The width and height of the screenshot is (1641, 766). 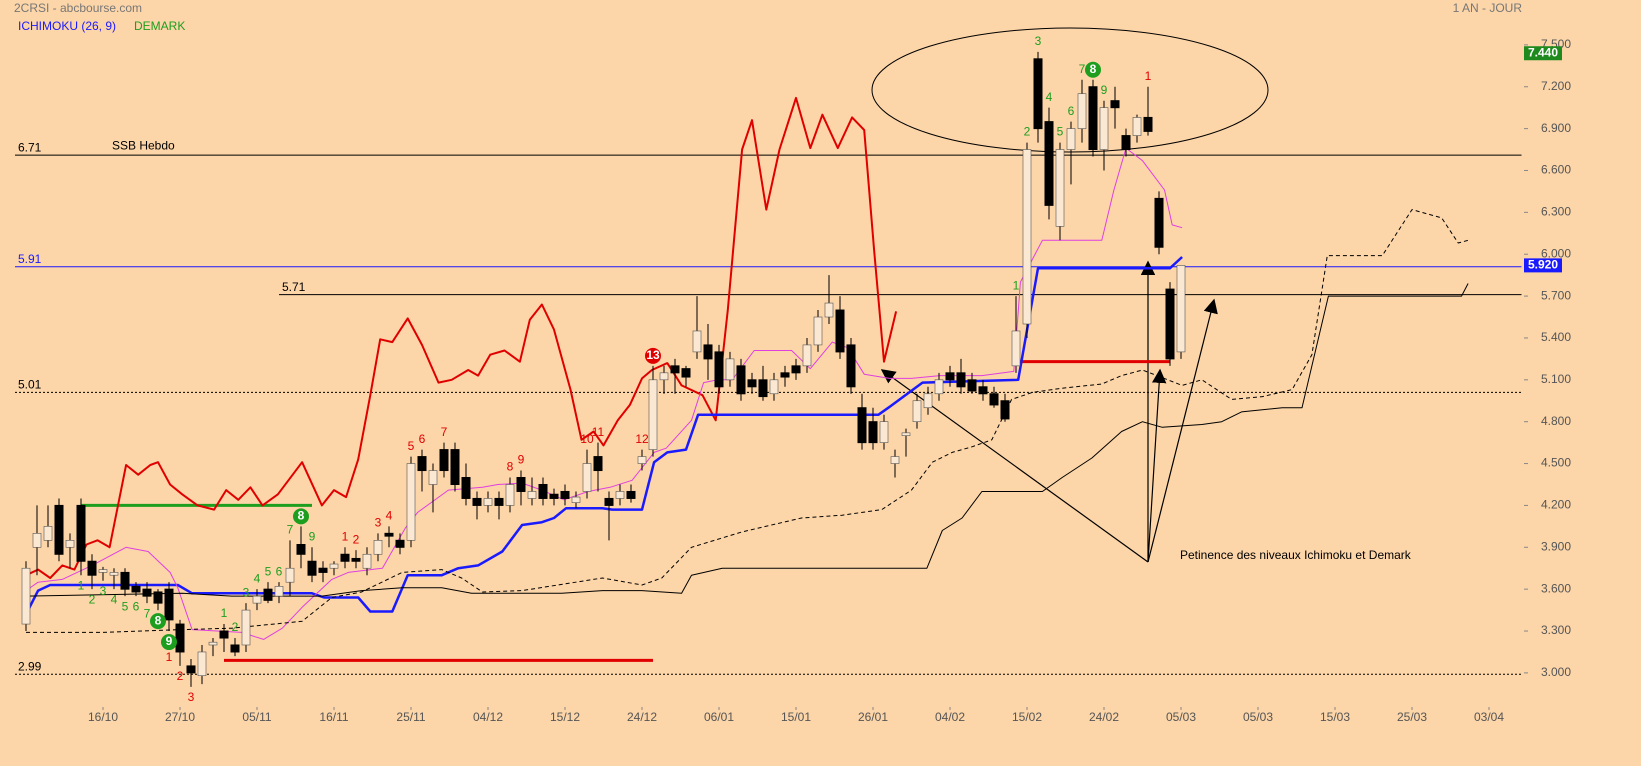 What do you see at coordinates (1489, 717) in the screenshot?
I see `x-tick-label: 03/04` at bounding box center [1489, 717].